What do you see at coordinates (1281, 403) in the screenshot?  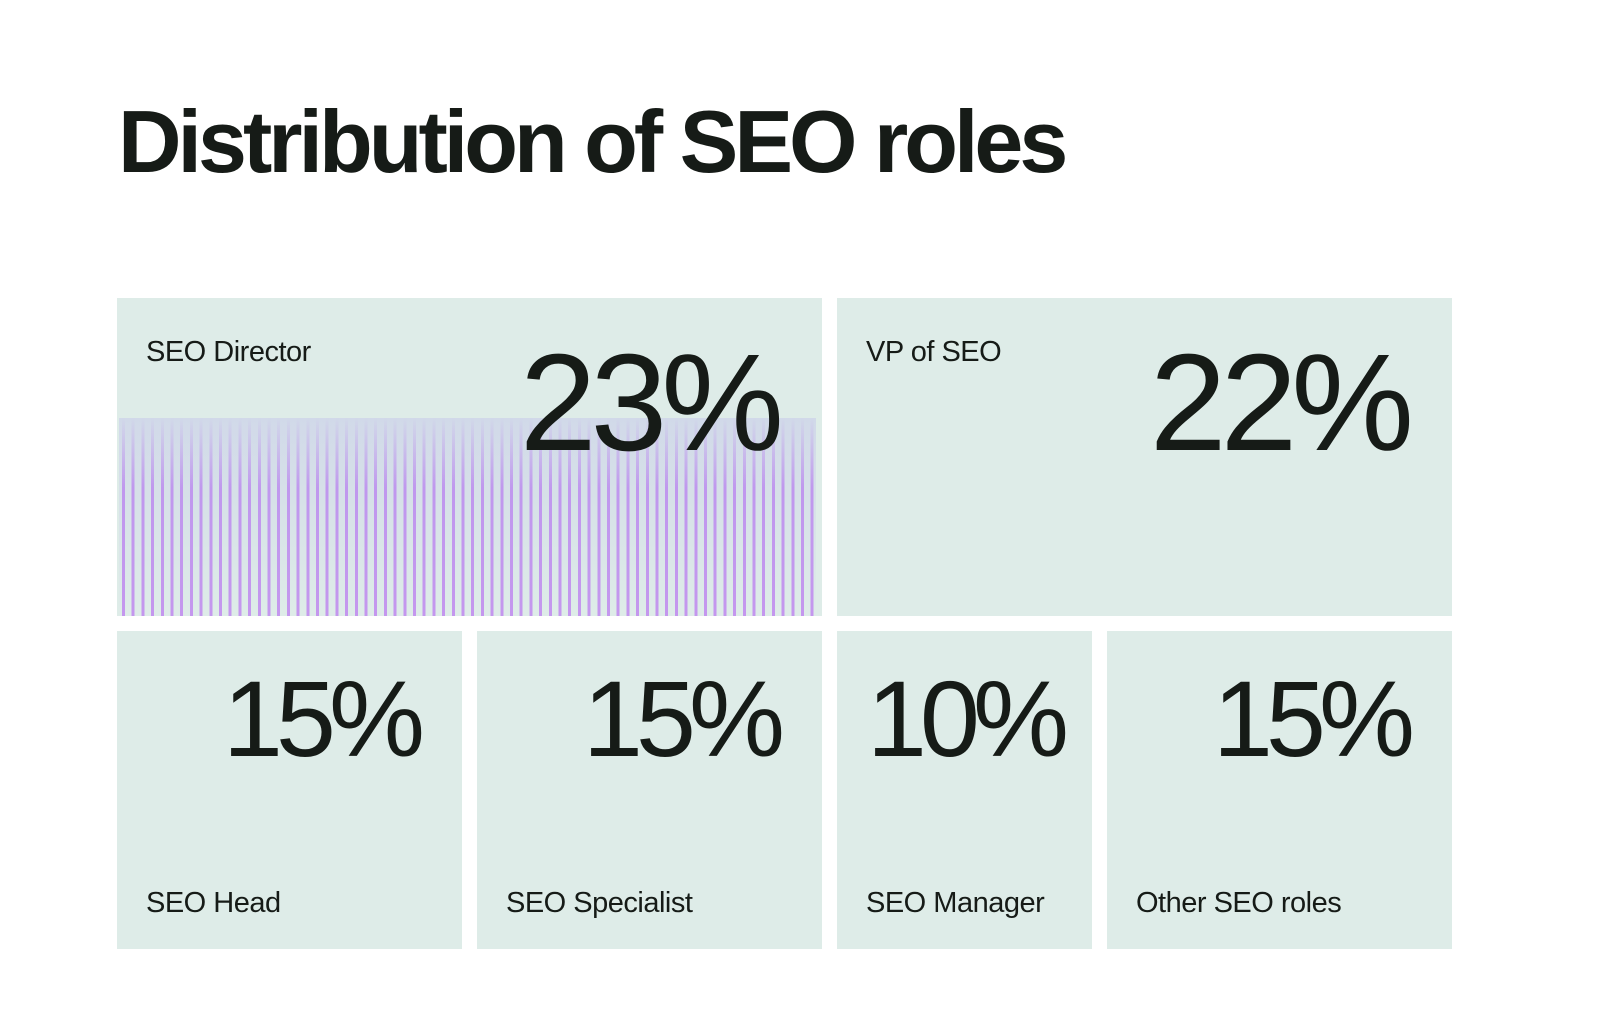 I see `tile-value: 22%` at bounding box center [1281, 403].